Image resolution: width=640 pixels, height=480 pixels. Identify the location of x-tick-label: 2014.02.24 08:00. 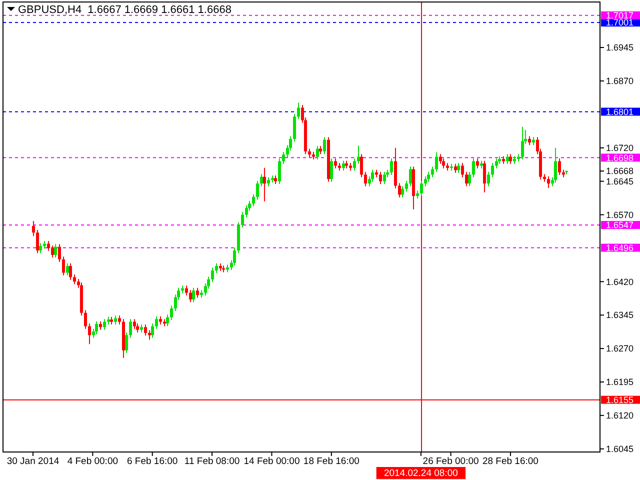
(421, 473).